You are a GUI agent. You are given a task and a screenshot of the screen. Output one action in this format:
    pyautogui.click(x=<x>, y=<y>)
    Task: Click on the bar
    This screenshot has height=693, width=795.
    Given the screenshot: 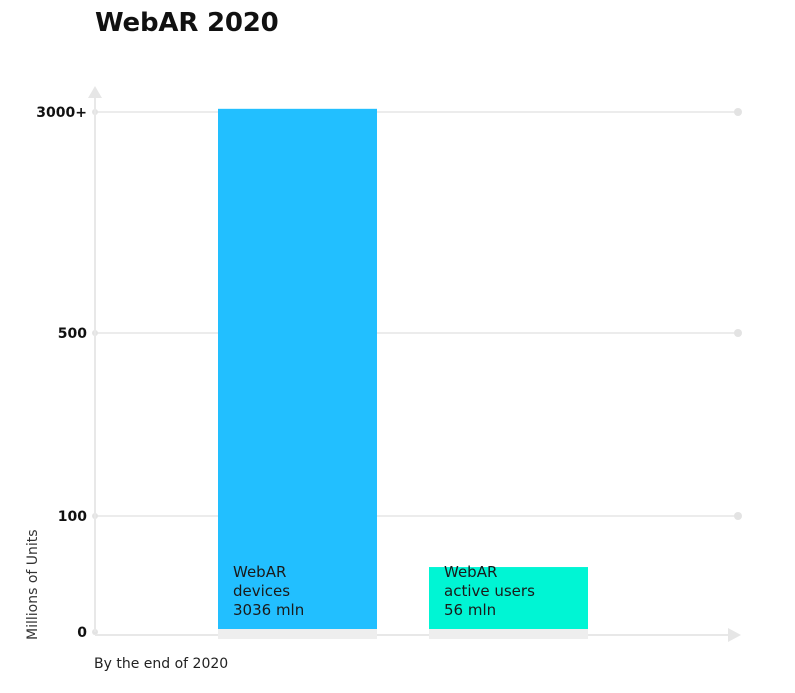 What is the action you would take?
    pyautogui.click(x=508, y=598)
    